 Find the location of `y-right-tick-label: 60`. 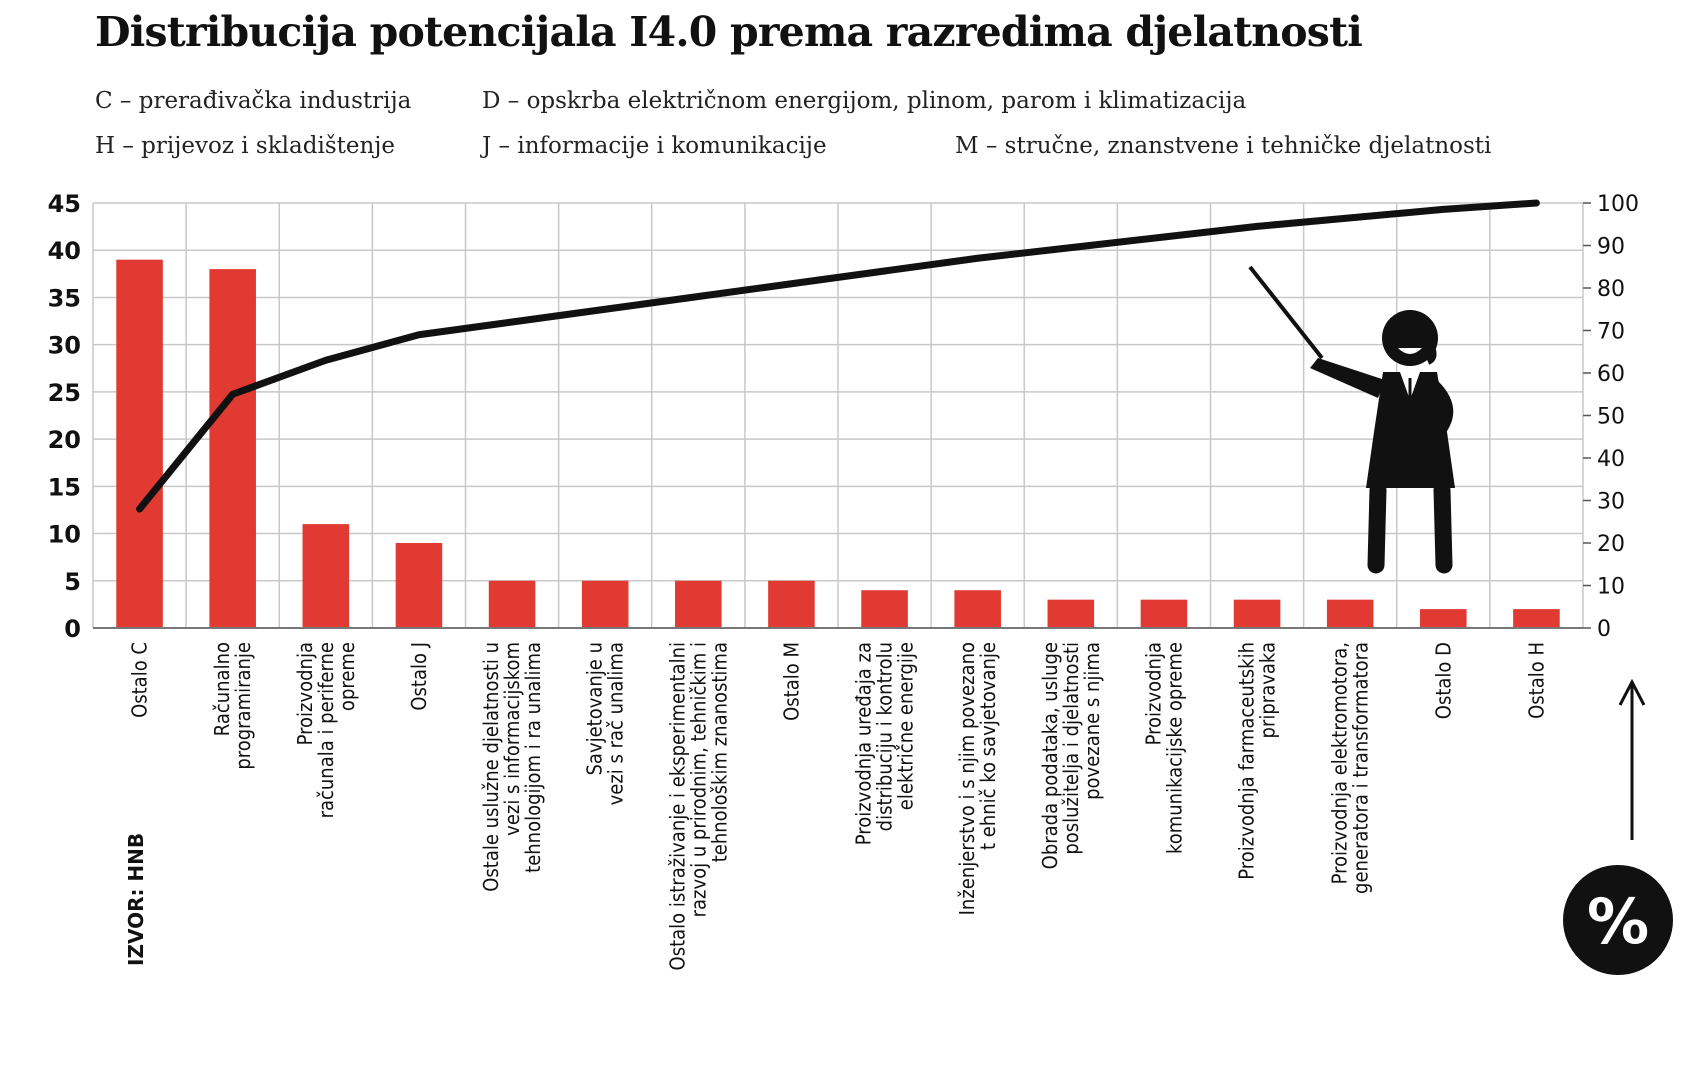

y-right-tick-label: 60 is located at coordinates (1611, 374).